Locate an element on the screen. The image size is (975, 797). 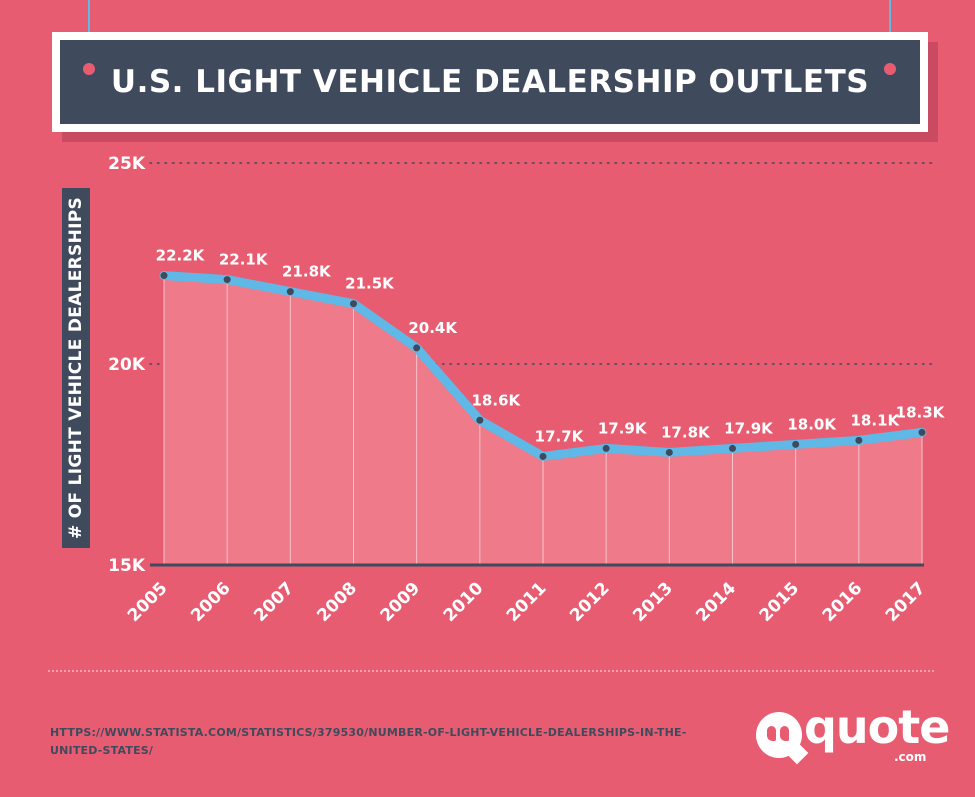
x-tick-label: 2009 is located at coordinates (401, 602).